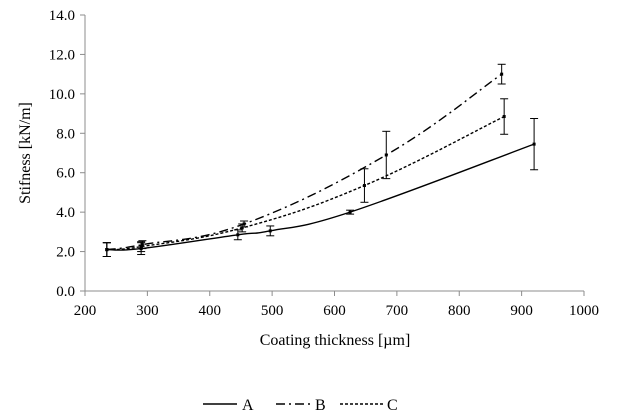  What do you see at coordinates (459, 311) in the screenshot?
I see `x-tick-label: 800` at bounding box center [459, 311].